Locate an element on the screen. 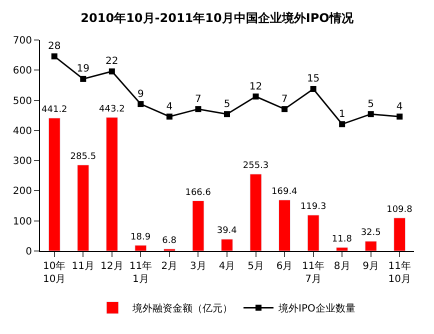  y-tick-label: 200 is located at coordinates (22, 192).